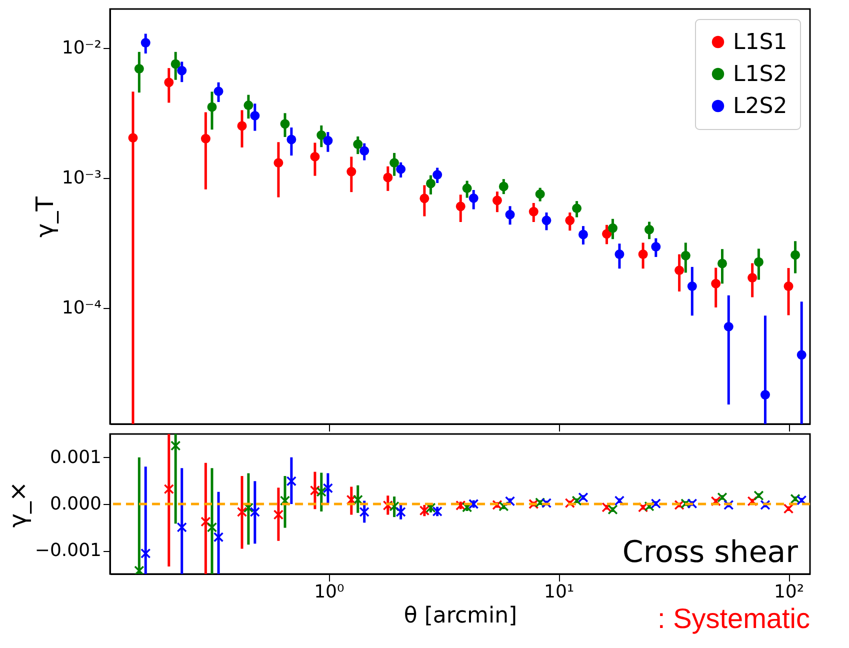  I want to click on y-tick-label: −0.001, so click(68, 551).